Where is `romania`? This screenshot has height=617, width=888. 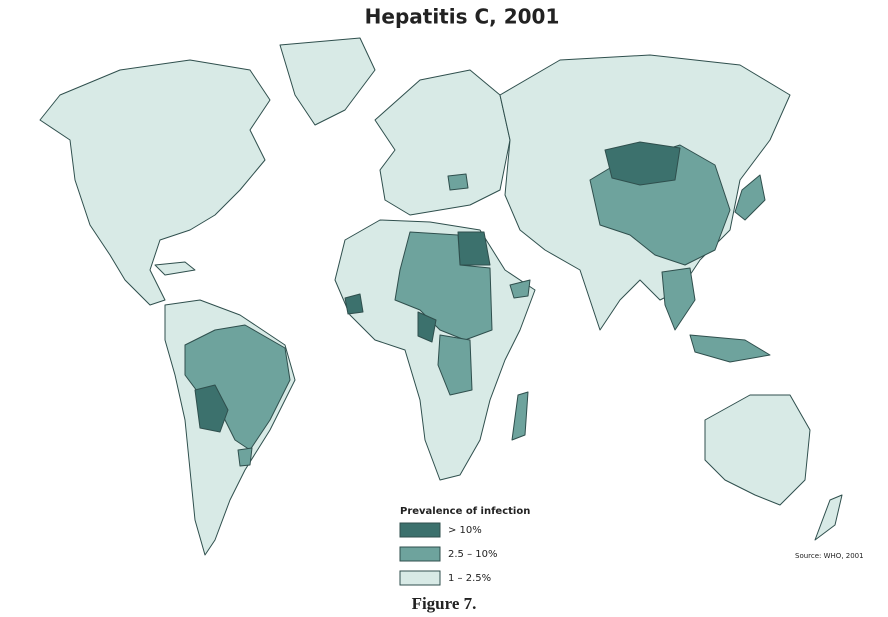
romania is located at coordinates (458, 182).